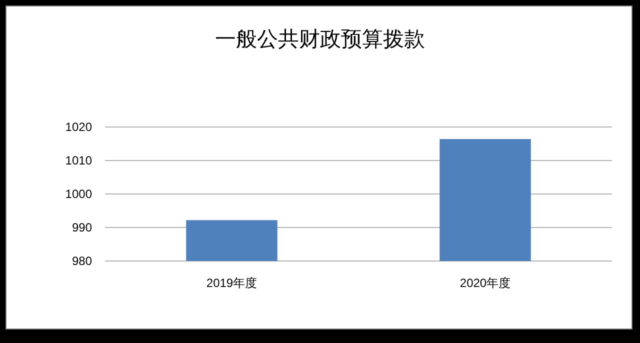 The image size is (640, 343). I want to click on y-tick-label: 1000, so click(78, 194).